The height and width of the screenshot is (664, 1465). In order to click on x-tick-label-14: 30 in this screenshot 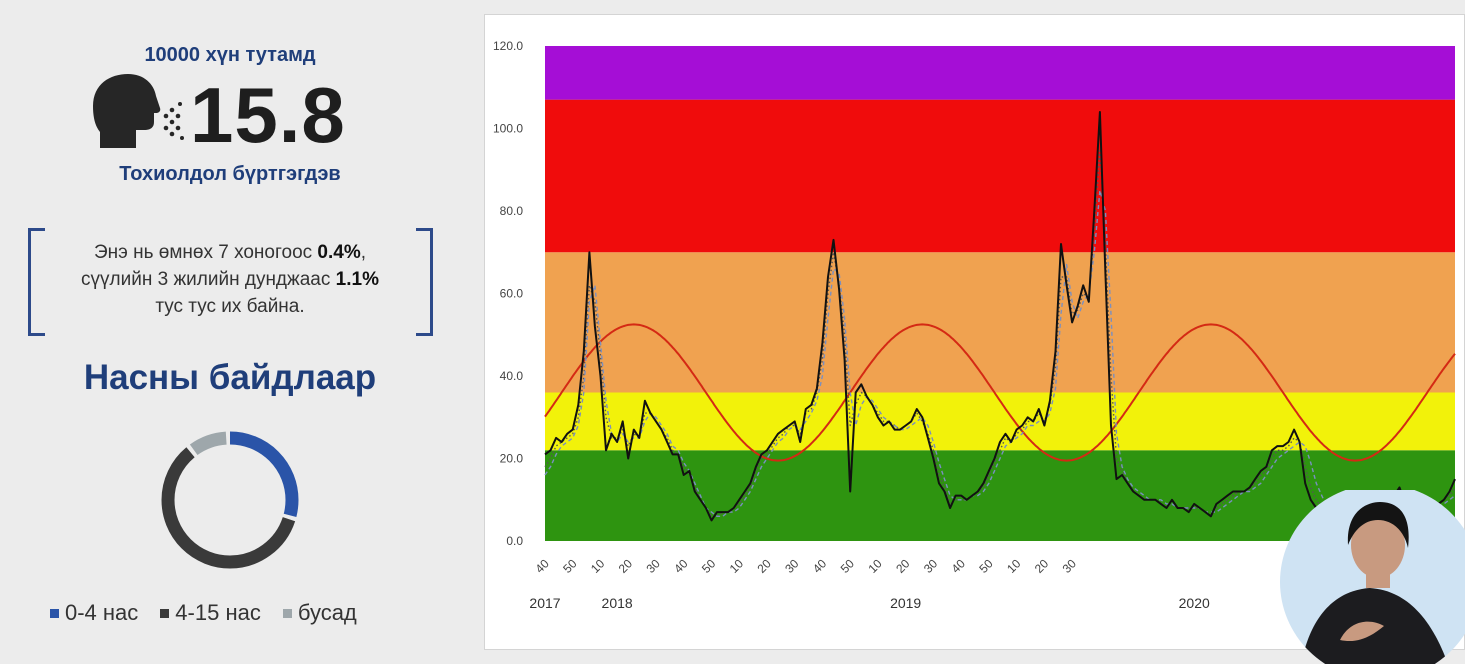, I will do `click(931, 566)`.